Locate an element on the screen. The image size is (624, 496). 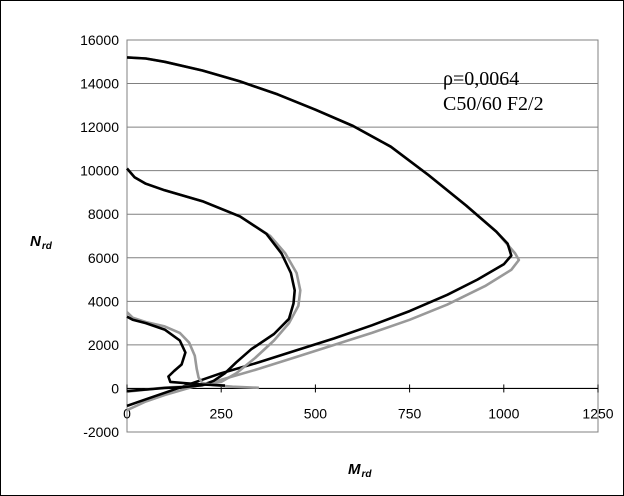
y-tick-label: 16000 is located at coordinates (99, 40).